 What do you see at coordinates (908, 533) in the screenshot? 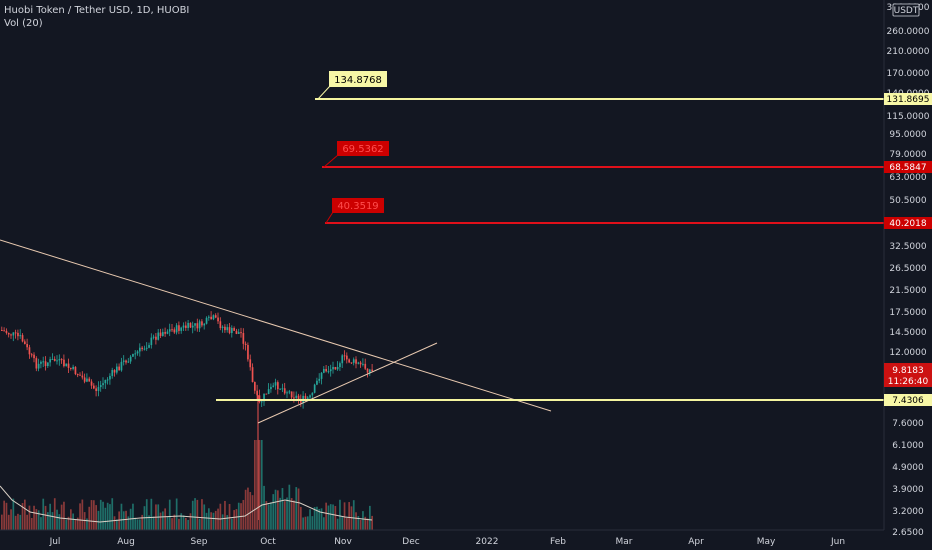
I see `price-tick-label: 2.6500` at bounding box center [908, 533].